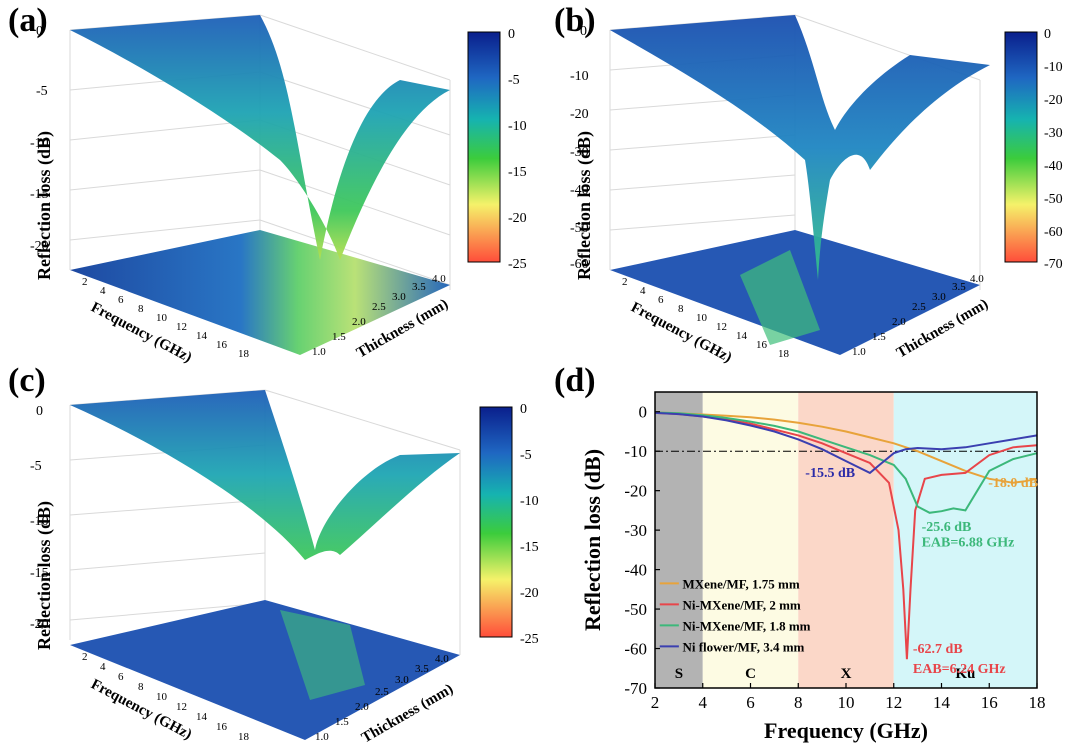  I want to click on y-ticks-a: 1.0 1.5 2.0 2.5 3.0 3.5 4.0, so click(379, 315).